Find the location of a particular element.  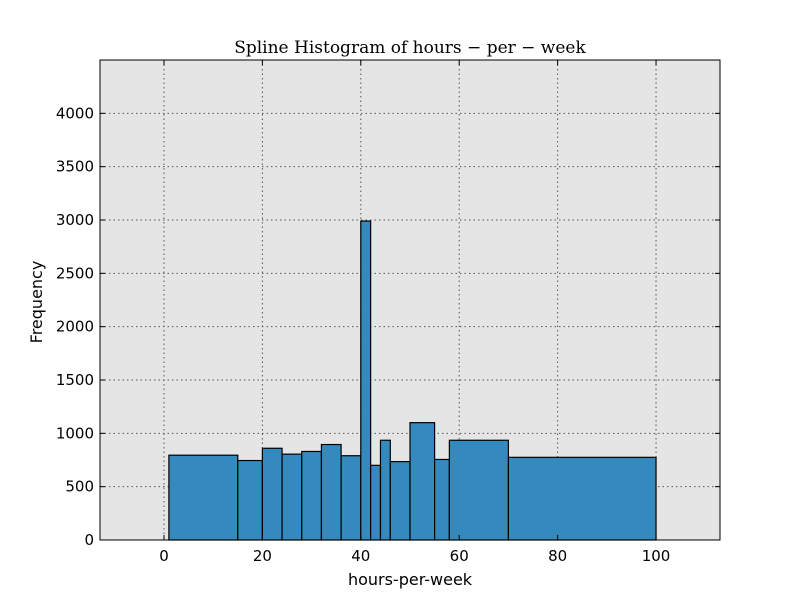

x-tick-label: 20 is located at coordinates (262, 556).